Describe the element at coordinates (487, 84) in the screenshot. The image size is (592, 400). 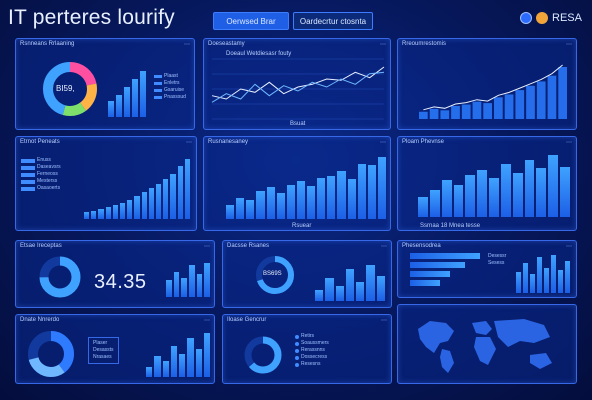
I see `panel-3: Rreoumrestomis ⋯` at that location.